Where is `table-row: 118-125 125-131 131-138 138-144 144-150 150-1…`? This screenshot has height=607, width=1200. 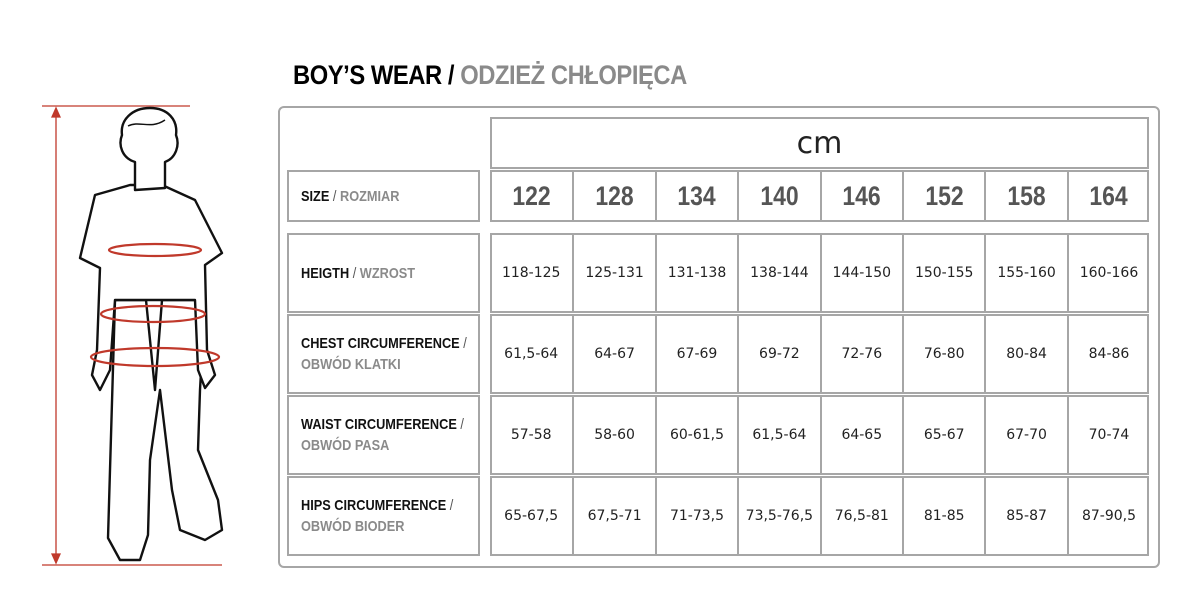 table-row: 118-125 125-131 131-138 138-144 144-150 150-1… is located at coordinates (819, 273).